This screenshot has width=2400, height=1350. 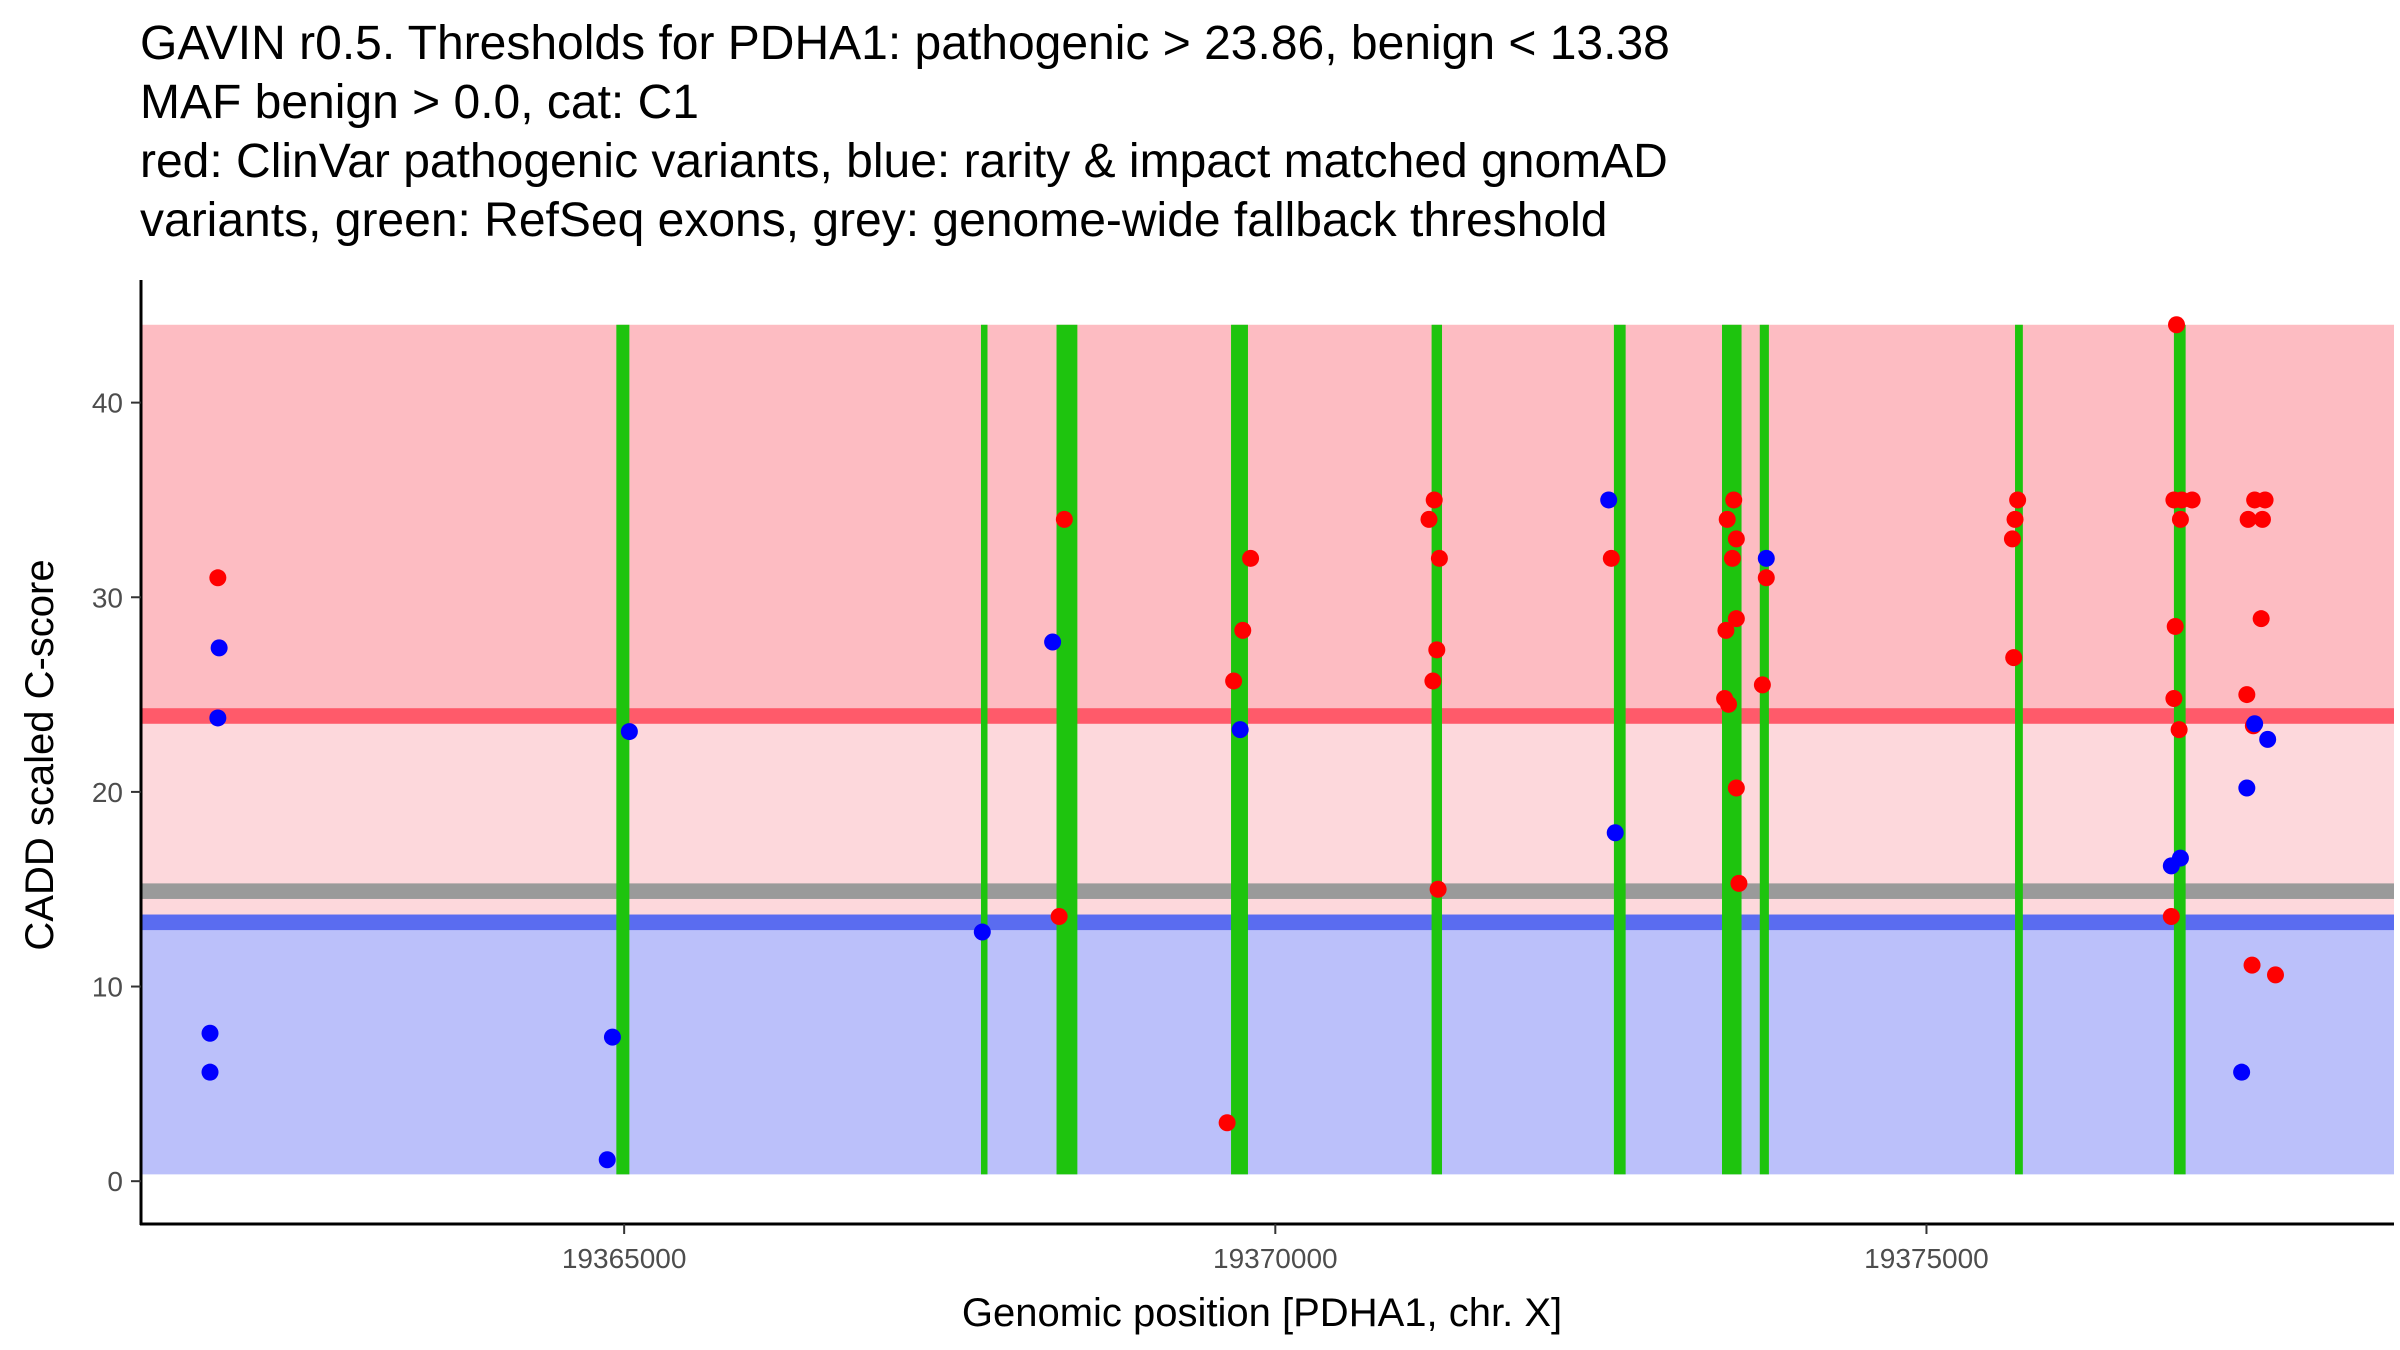 I want to click on x-tick-label-19370000: 19370000, so click(x=1275, y=1258).